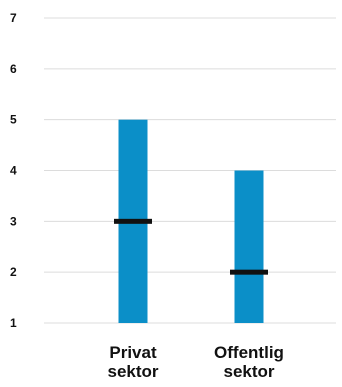 This screenshot has width=342, height=387. I want to click on median-markers, so click(191, 246).